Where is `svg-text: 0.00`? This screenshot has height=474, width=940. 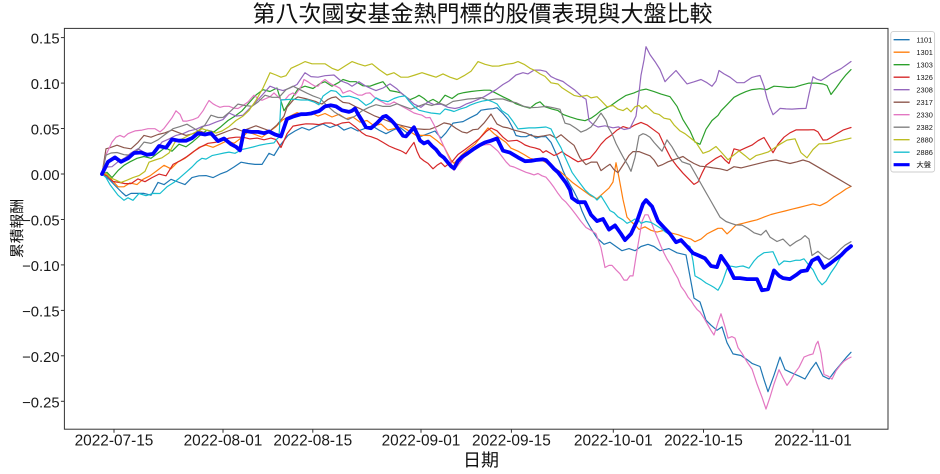
svg-text: 0.00 is located at coordinates (45, 176).